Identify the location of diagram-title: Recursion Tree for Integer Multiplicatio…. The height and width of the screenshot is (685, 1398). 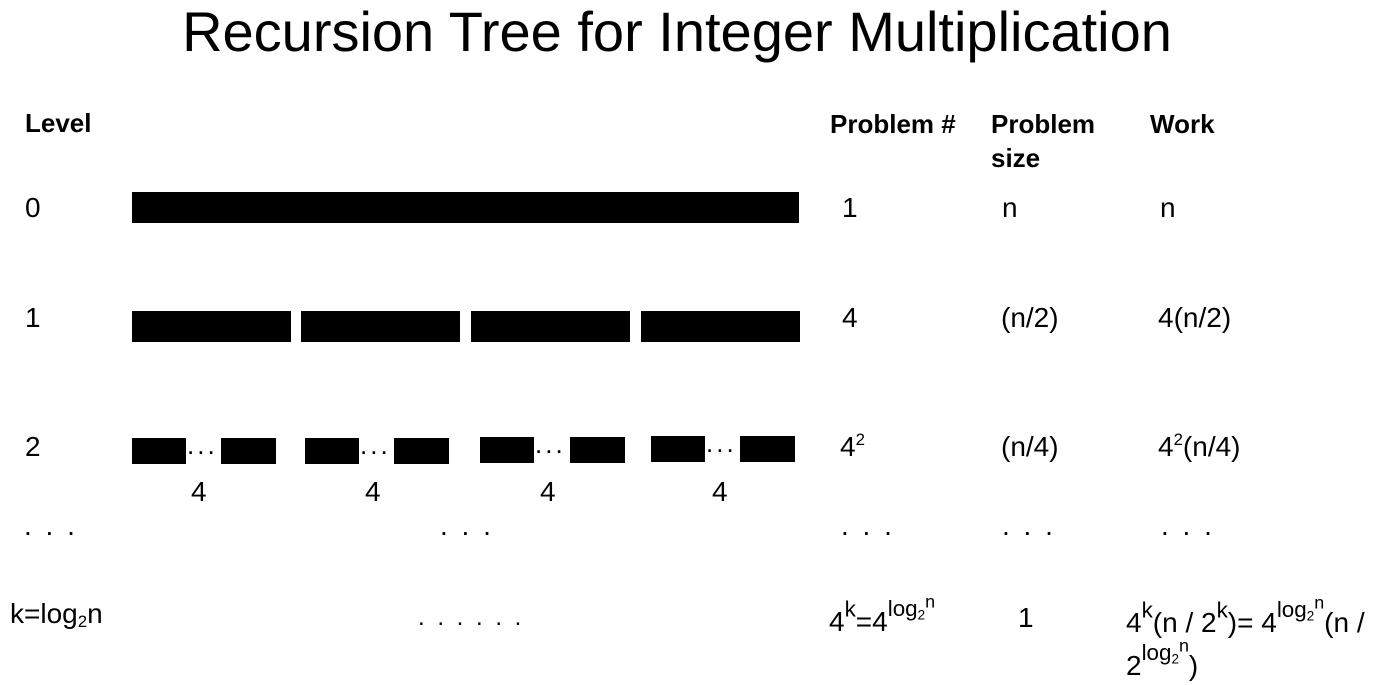
(677, 31).